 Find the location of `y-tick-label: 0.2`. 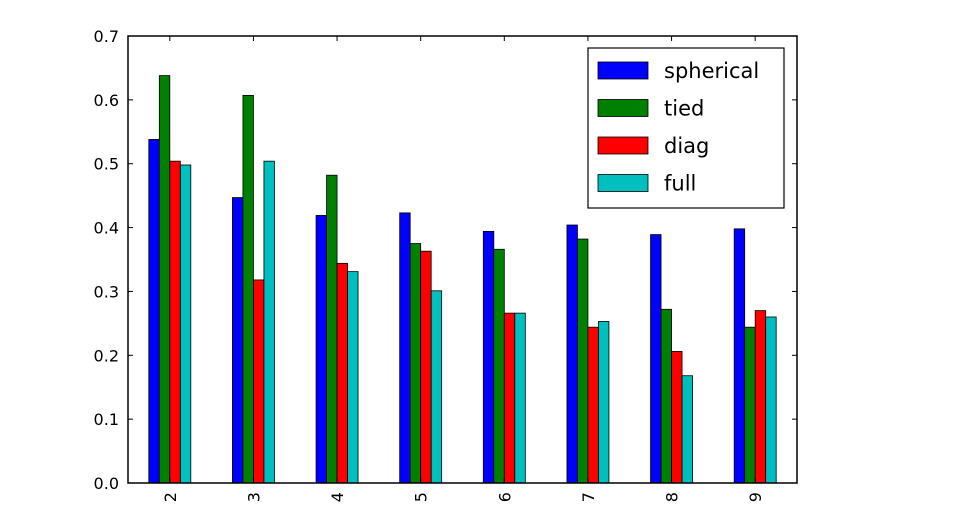

y-tick-label: 0.2 is located at coordinates (106, 355).